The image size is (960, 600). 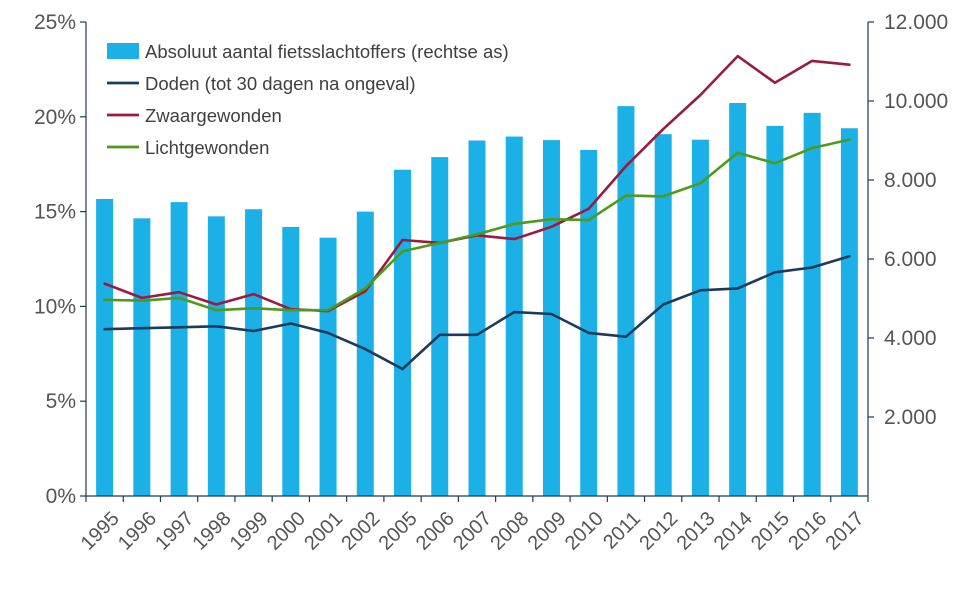 I want to click on bar-1995, so click(x=105, y=347).